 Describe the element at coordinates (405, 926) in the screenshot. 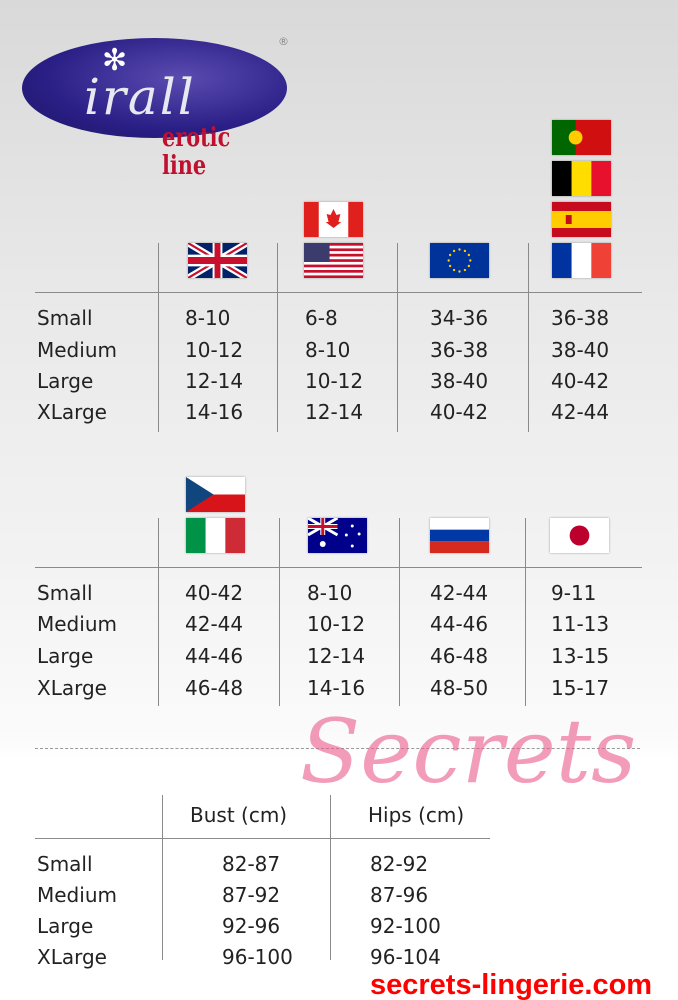

I see `hips-value: 92-100` at that location.